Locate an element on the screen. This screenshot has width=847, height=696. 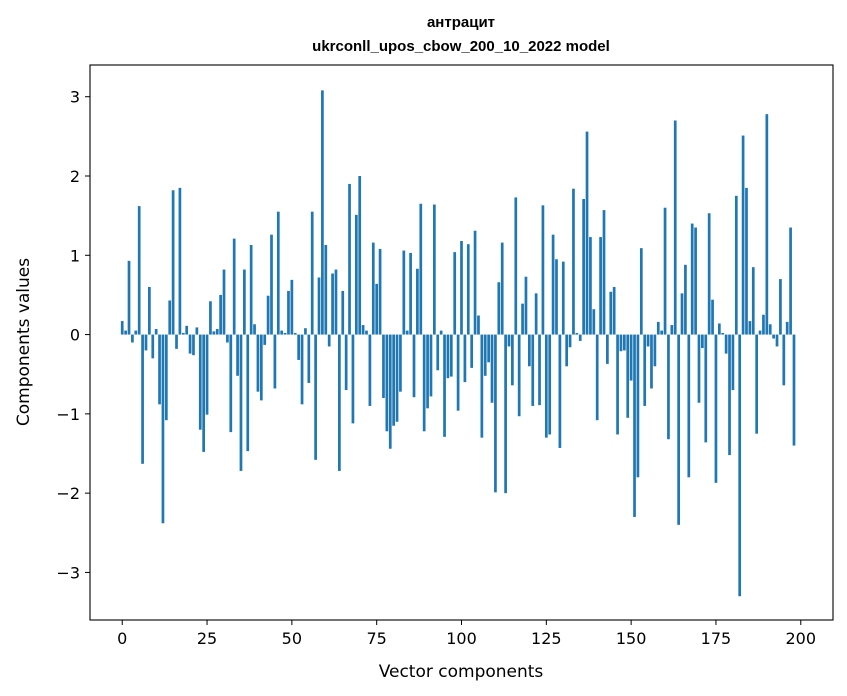
x-tick-label: 50 is located at coordinates (292, 638).